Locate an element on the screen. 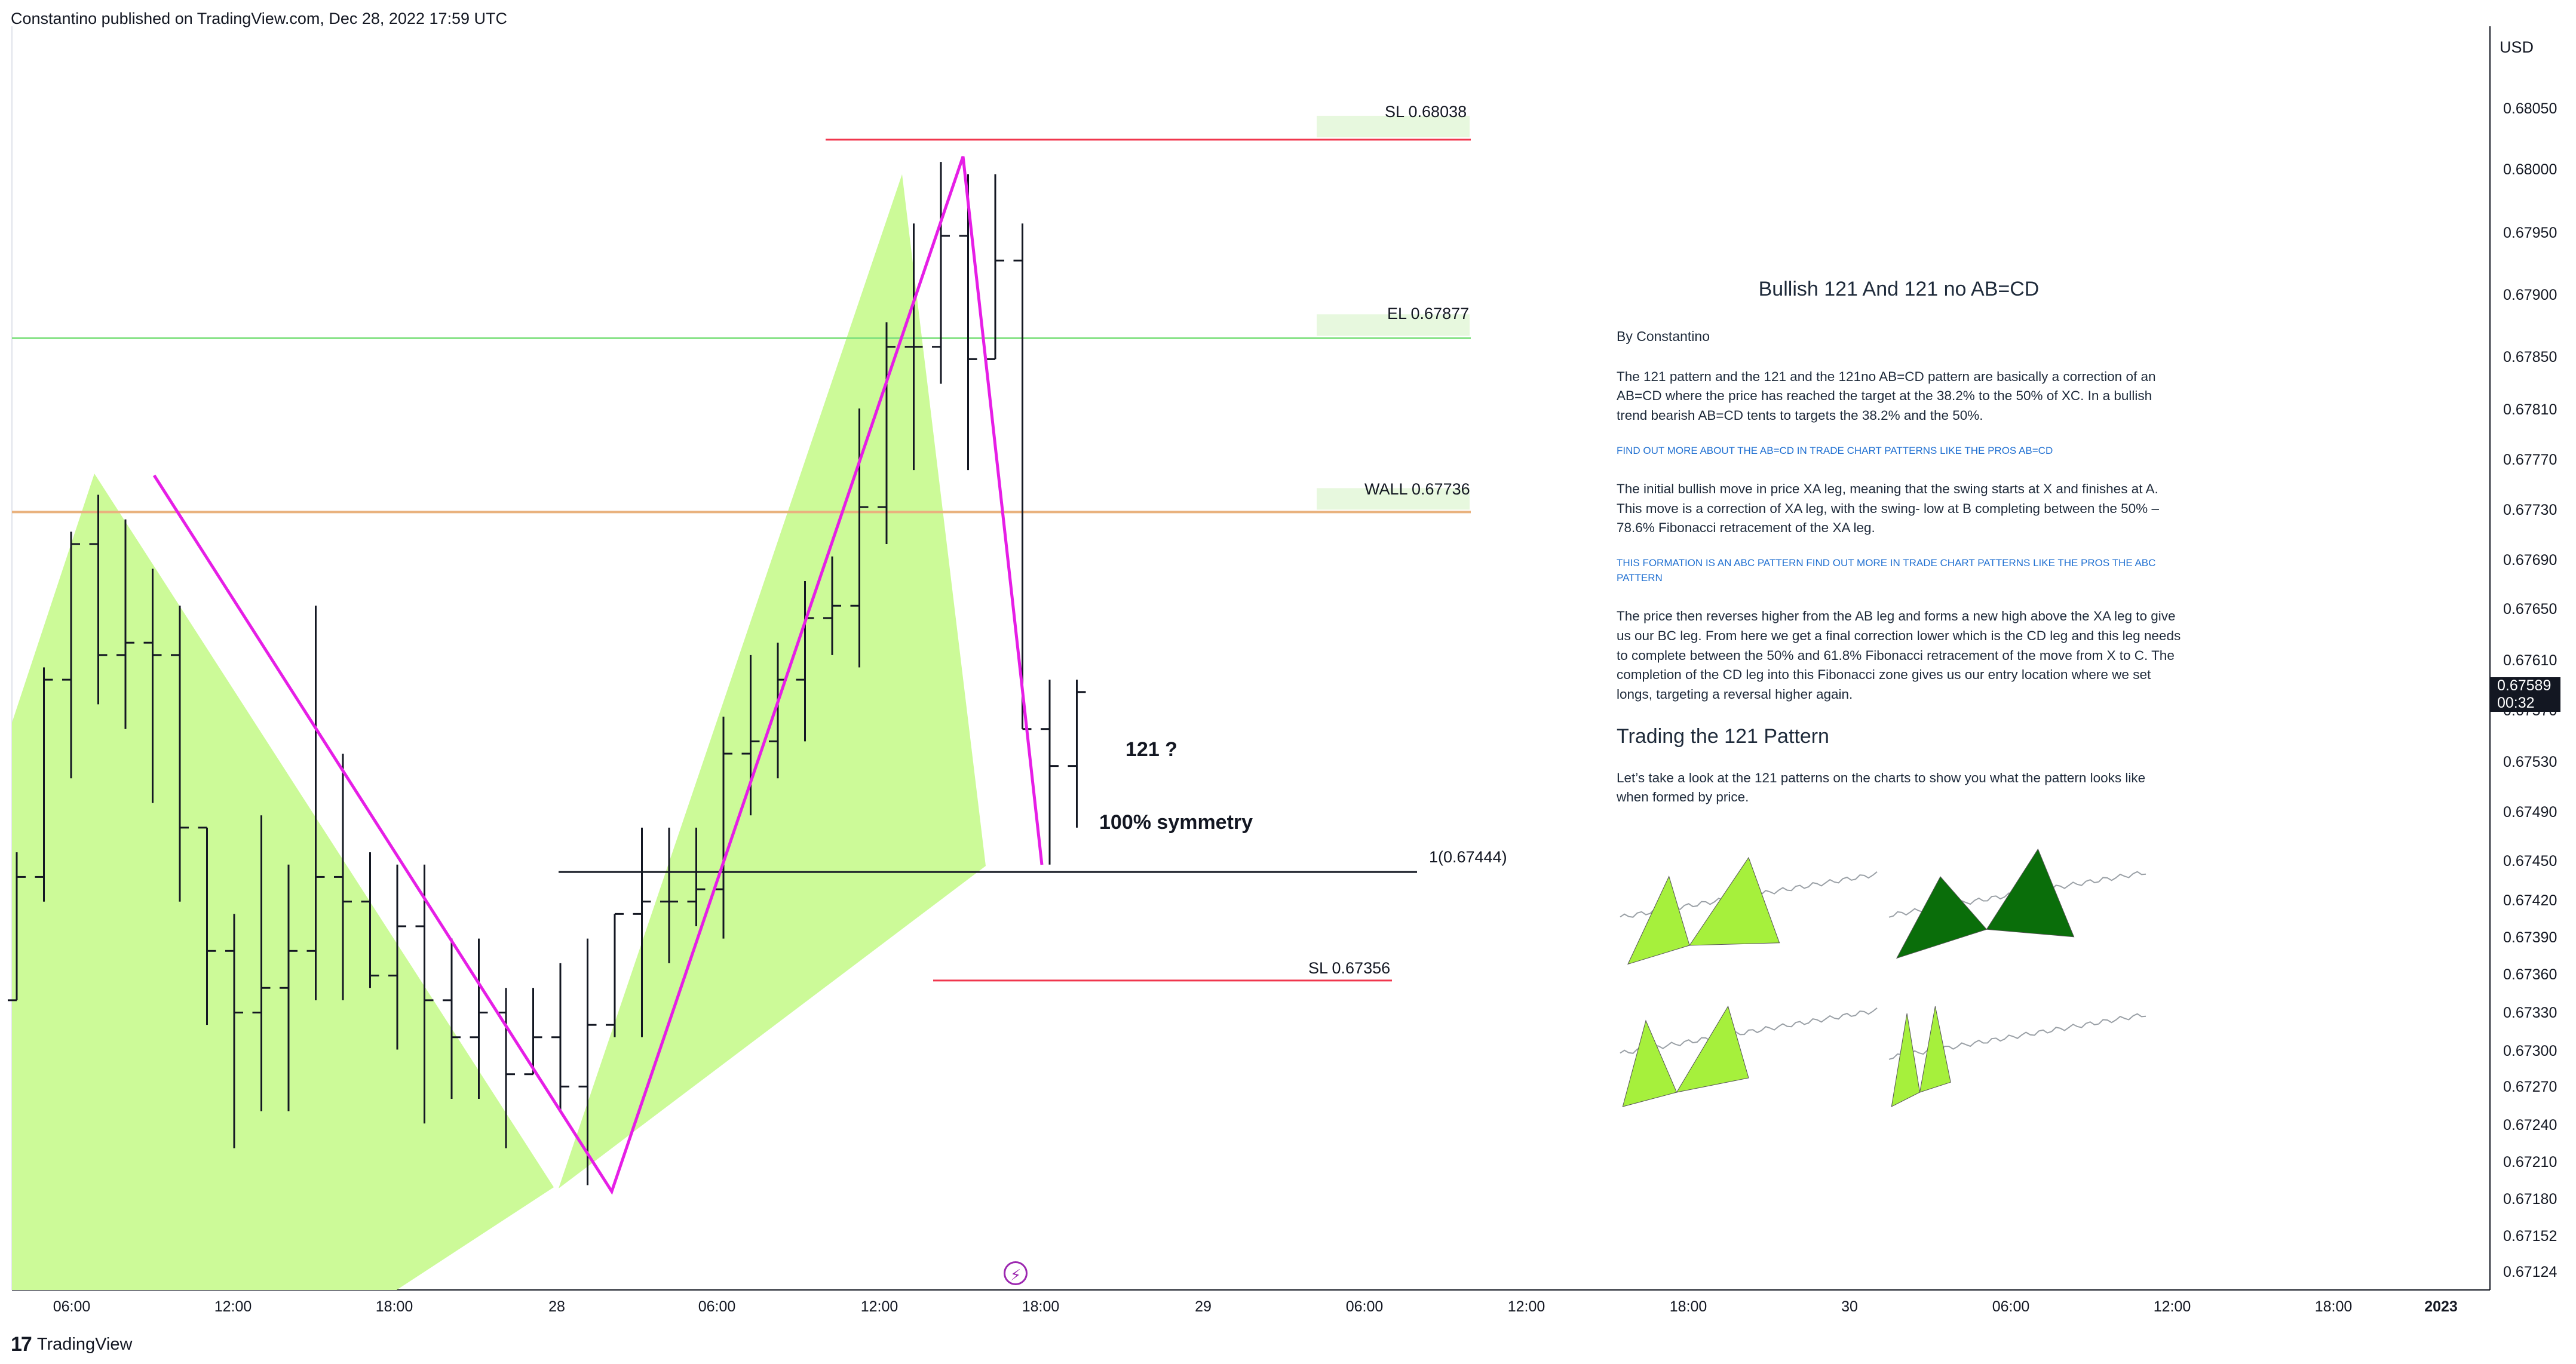 The image size is (2576, 1364). thumb-price-line is located at coordinates (1749, 1031).